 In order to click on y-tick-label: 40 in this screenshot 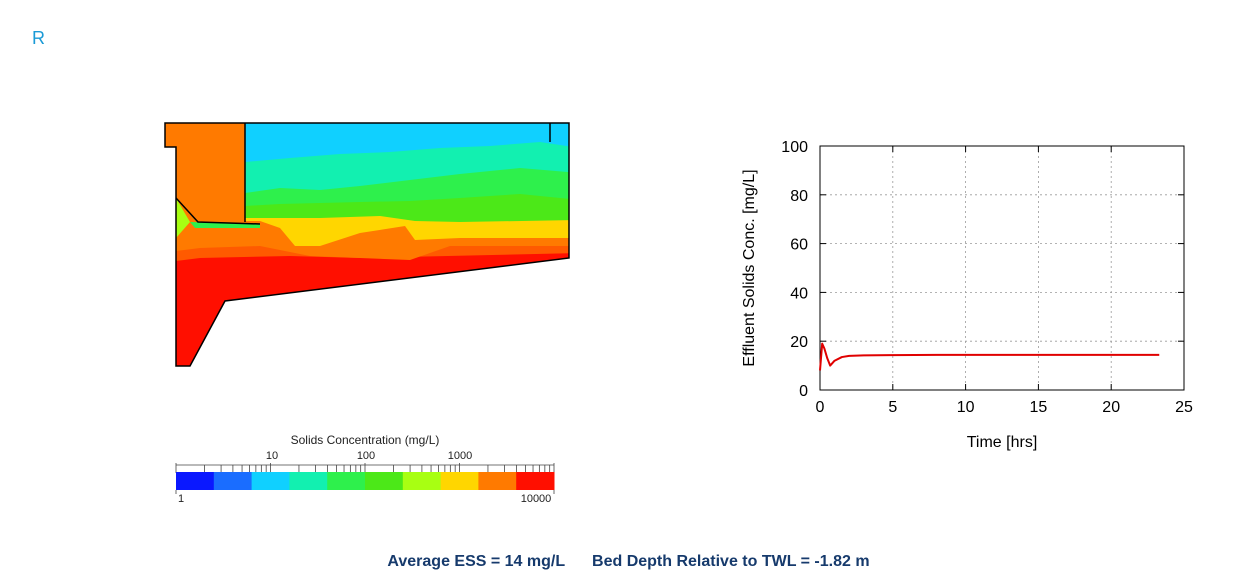, I will do `click(799, 293)`.